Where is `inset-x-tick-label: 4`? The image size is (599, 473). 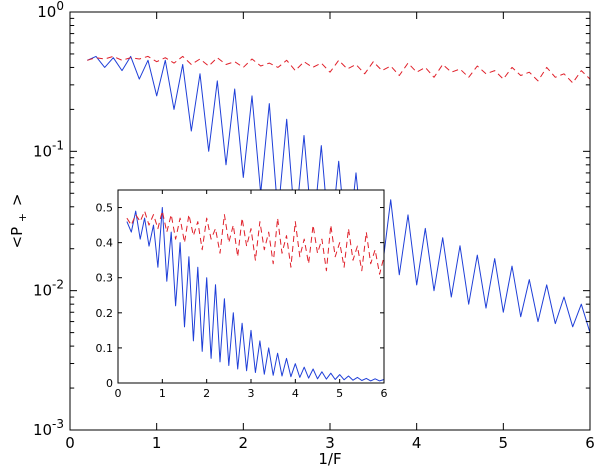
inset-x-tick-label: 4 is located at coordinates (295, 393).